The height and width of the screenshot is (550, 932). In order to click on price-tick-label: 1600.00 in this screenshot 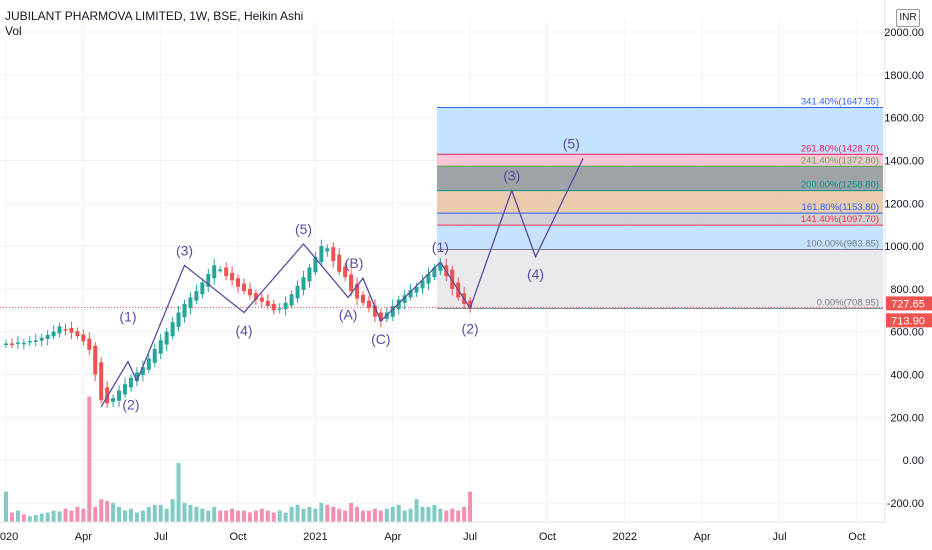, I will do `click(904, 119)`.